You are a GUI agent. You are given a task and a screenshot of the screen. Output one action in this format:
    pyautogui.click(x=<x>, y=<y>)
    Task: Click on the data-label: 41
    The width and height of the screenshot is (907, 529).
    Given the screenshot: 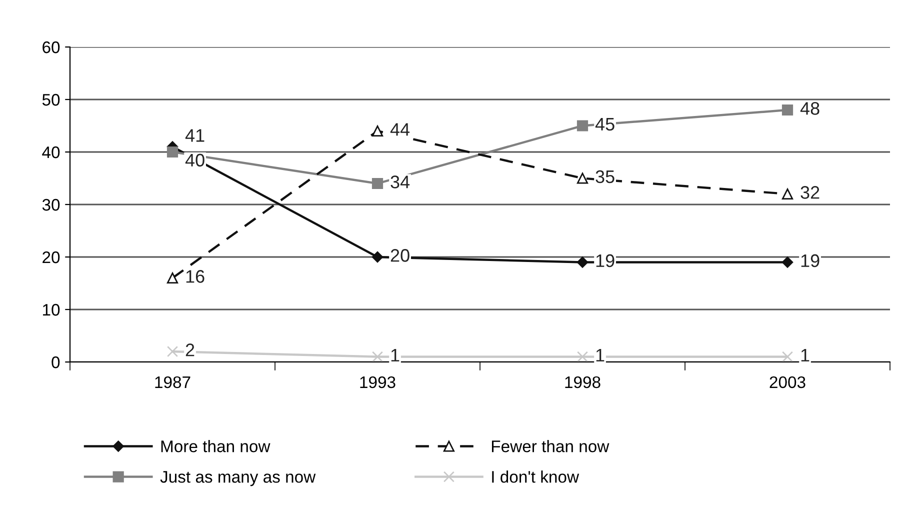 What is the action you would take?
    pyautogui.click(x=194, y=135)
    